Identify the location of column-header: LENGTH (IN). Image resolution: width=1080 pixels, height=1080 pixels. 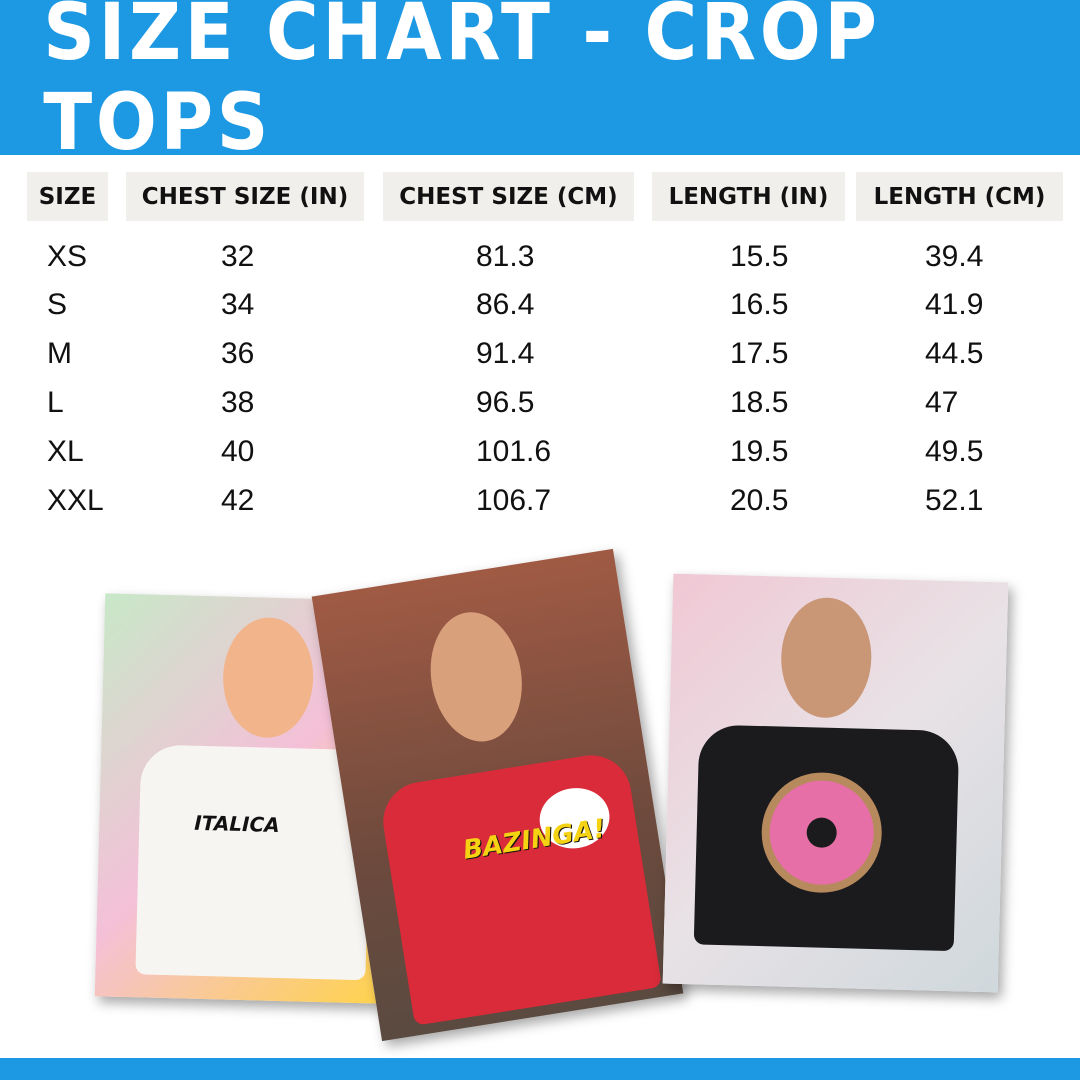
(748, 196).